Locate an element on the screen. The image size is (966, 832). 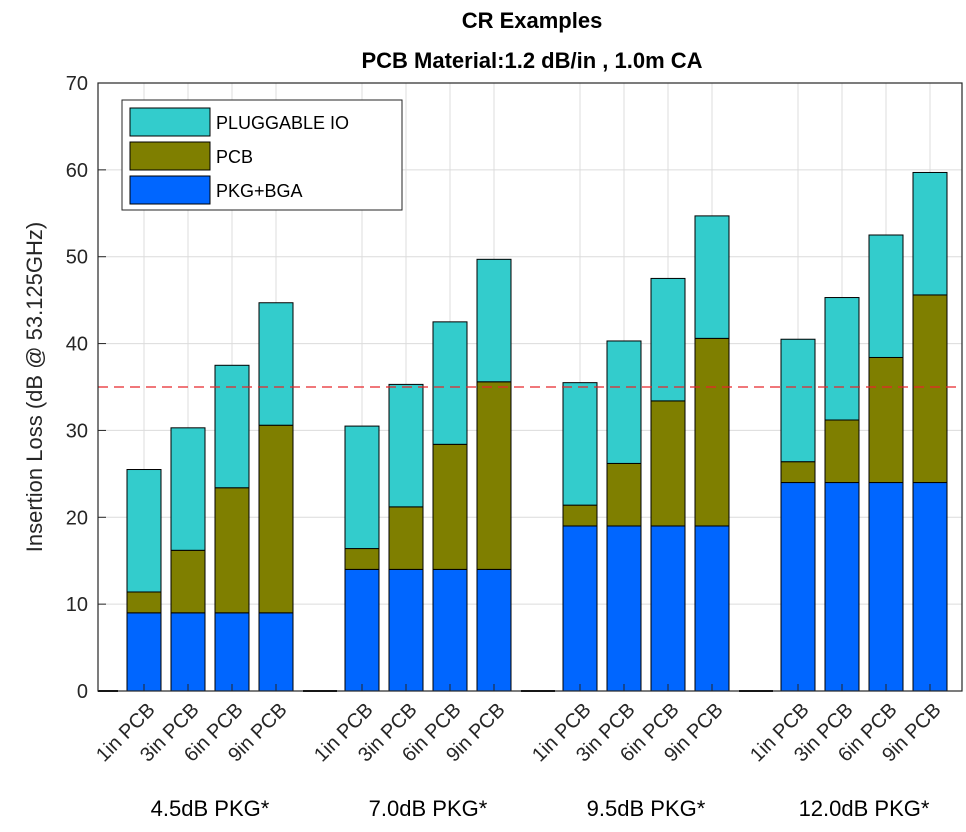
legend-entry-label: PKG+BGA is located at coordinates (259, 191).